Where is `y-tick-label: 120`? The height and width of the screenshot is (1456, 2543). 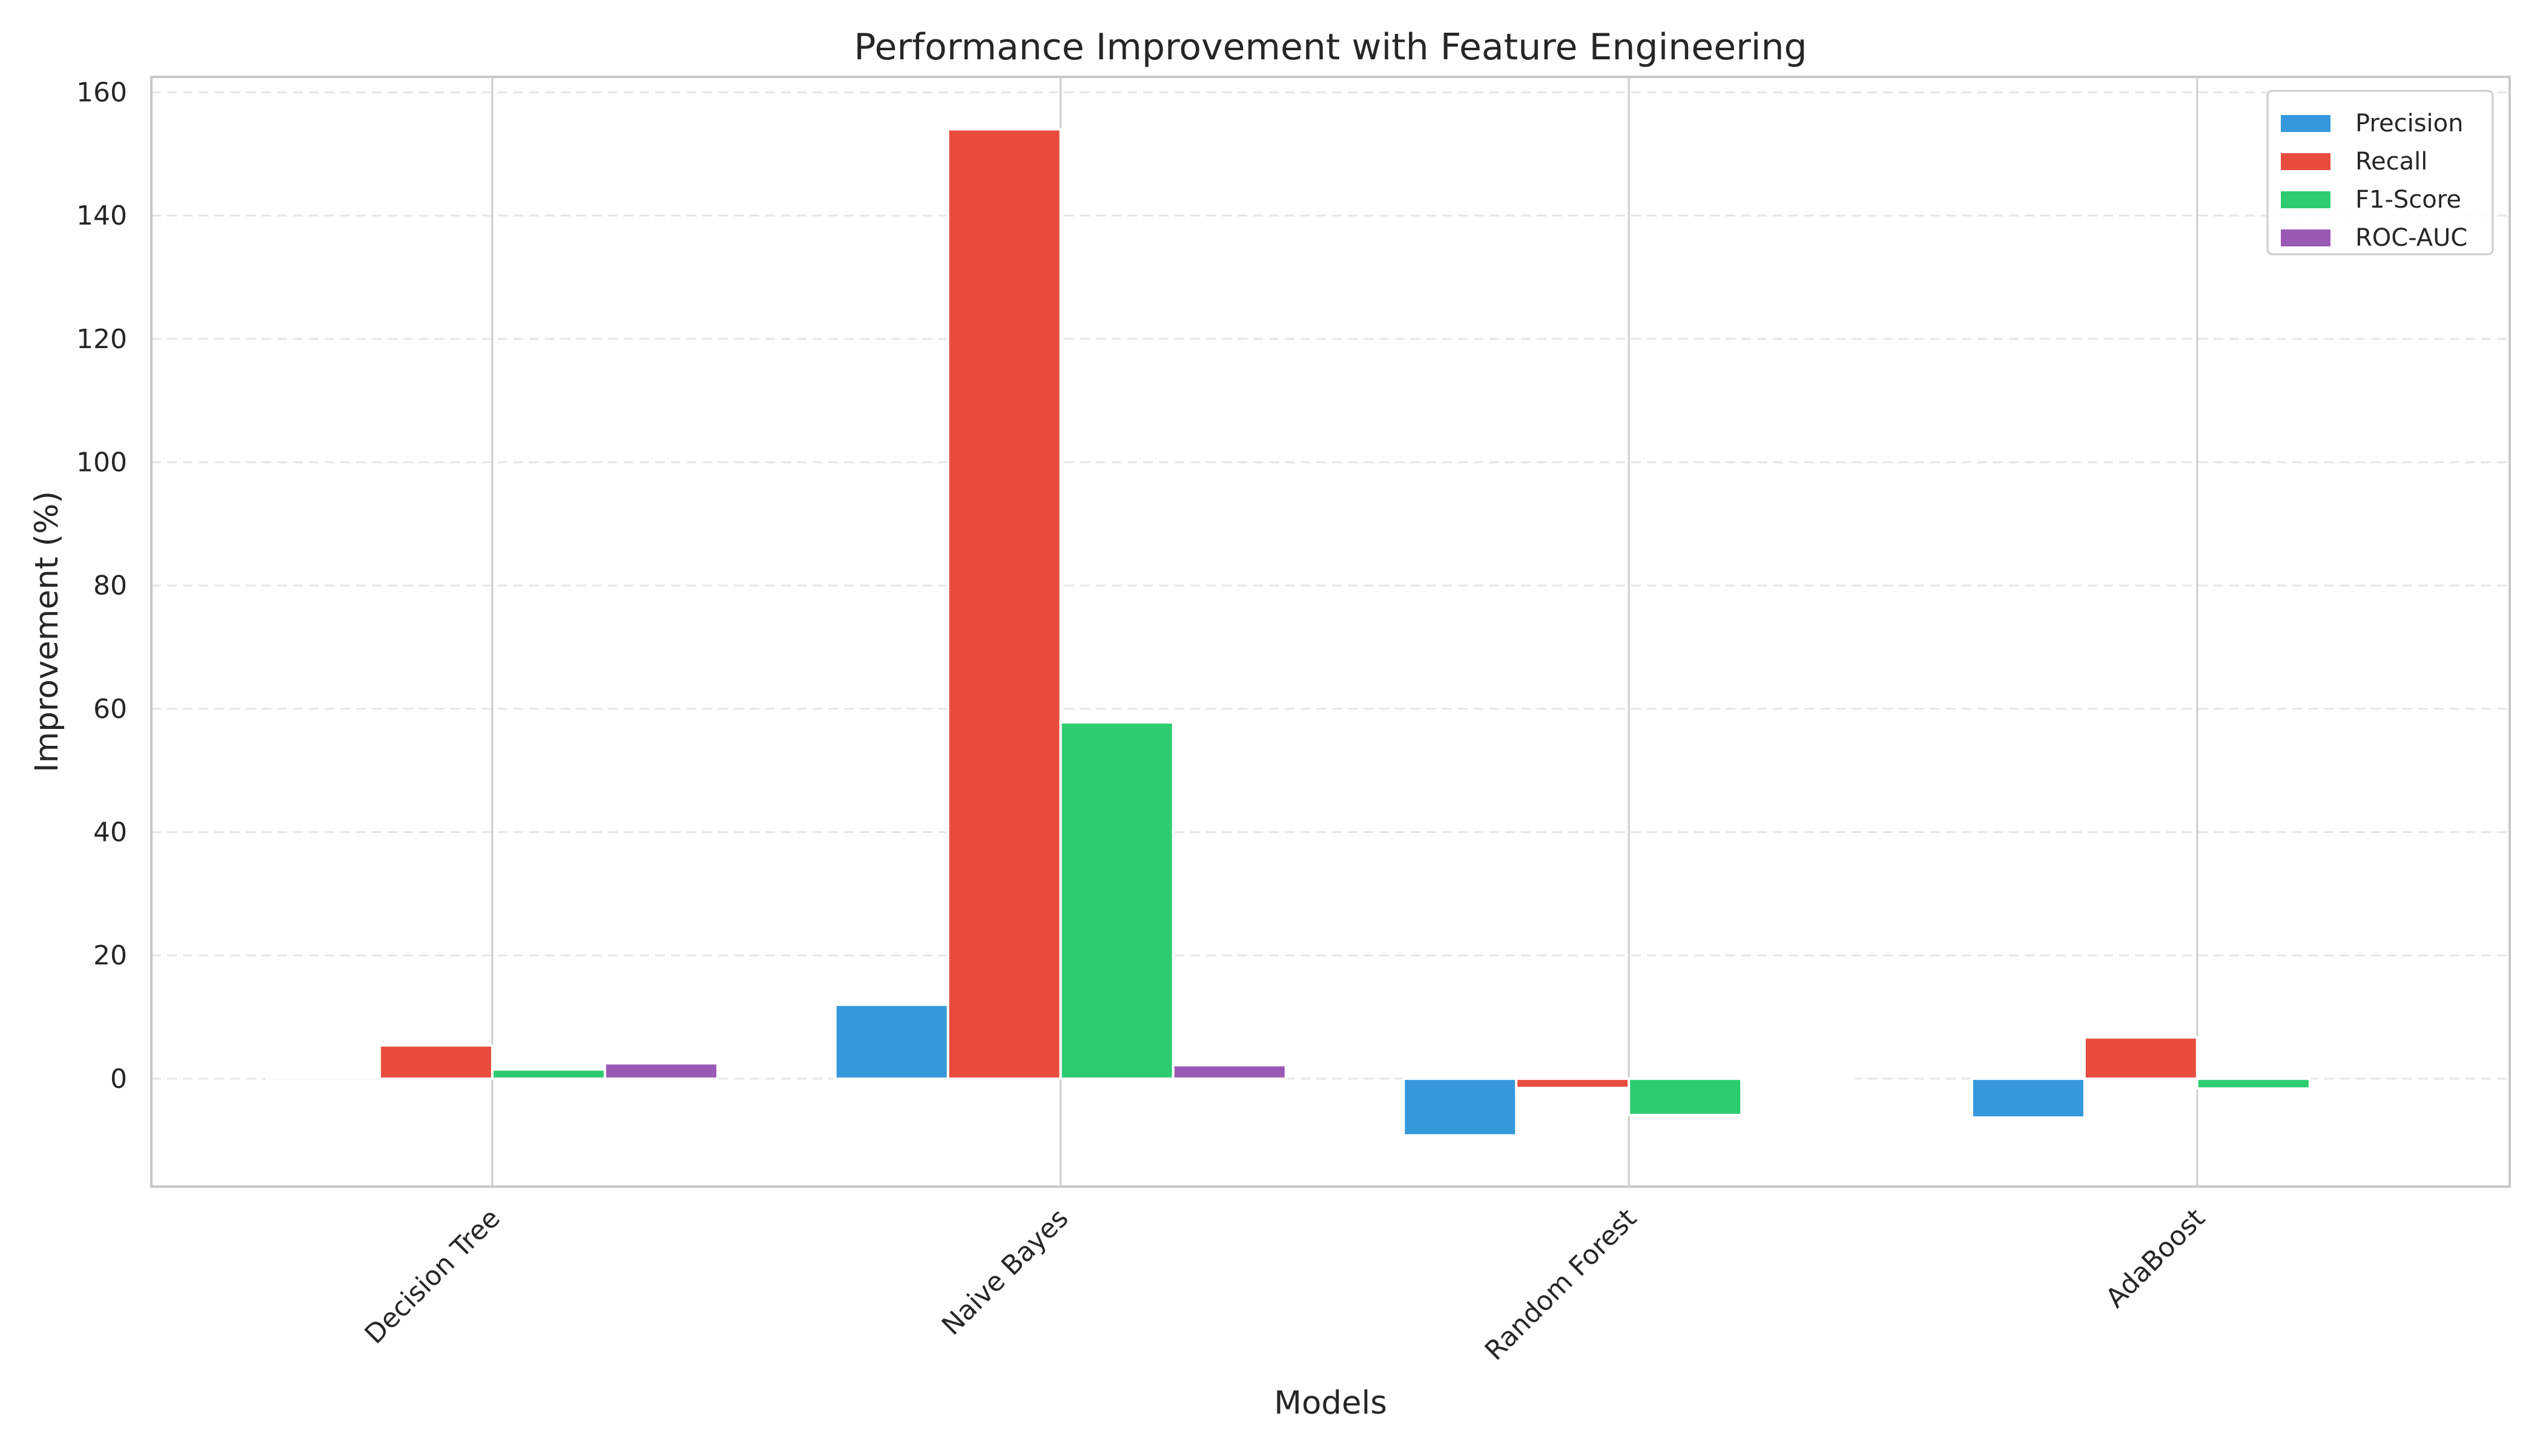 y-tick-label: 120 is located at coordinates (101, 339).